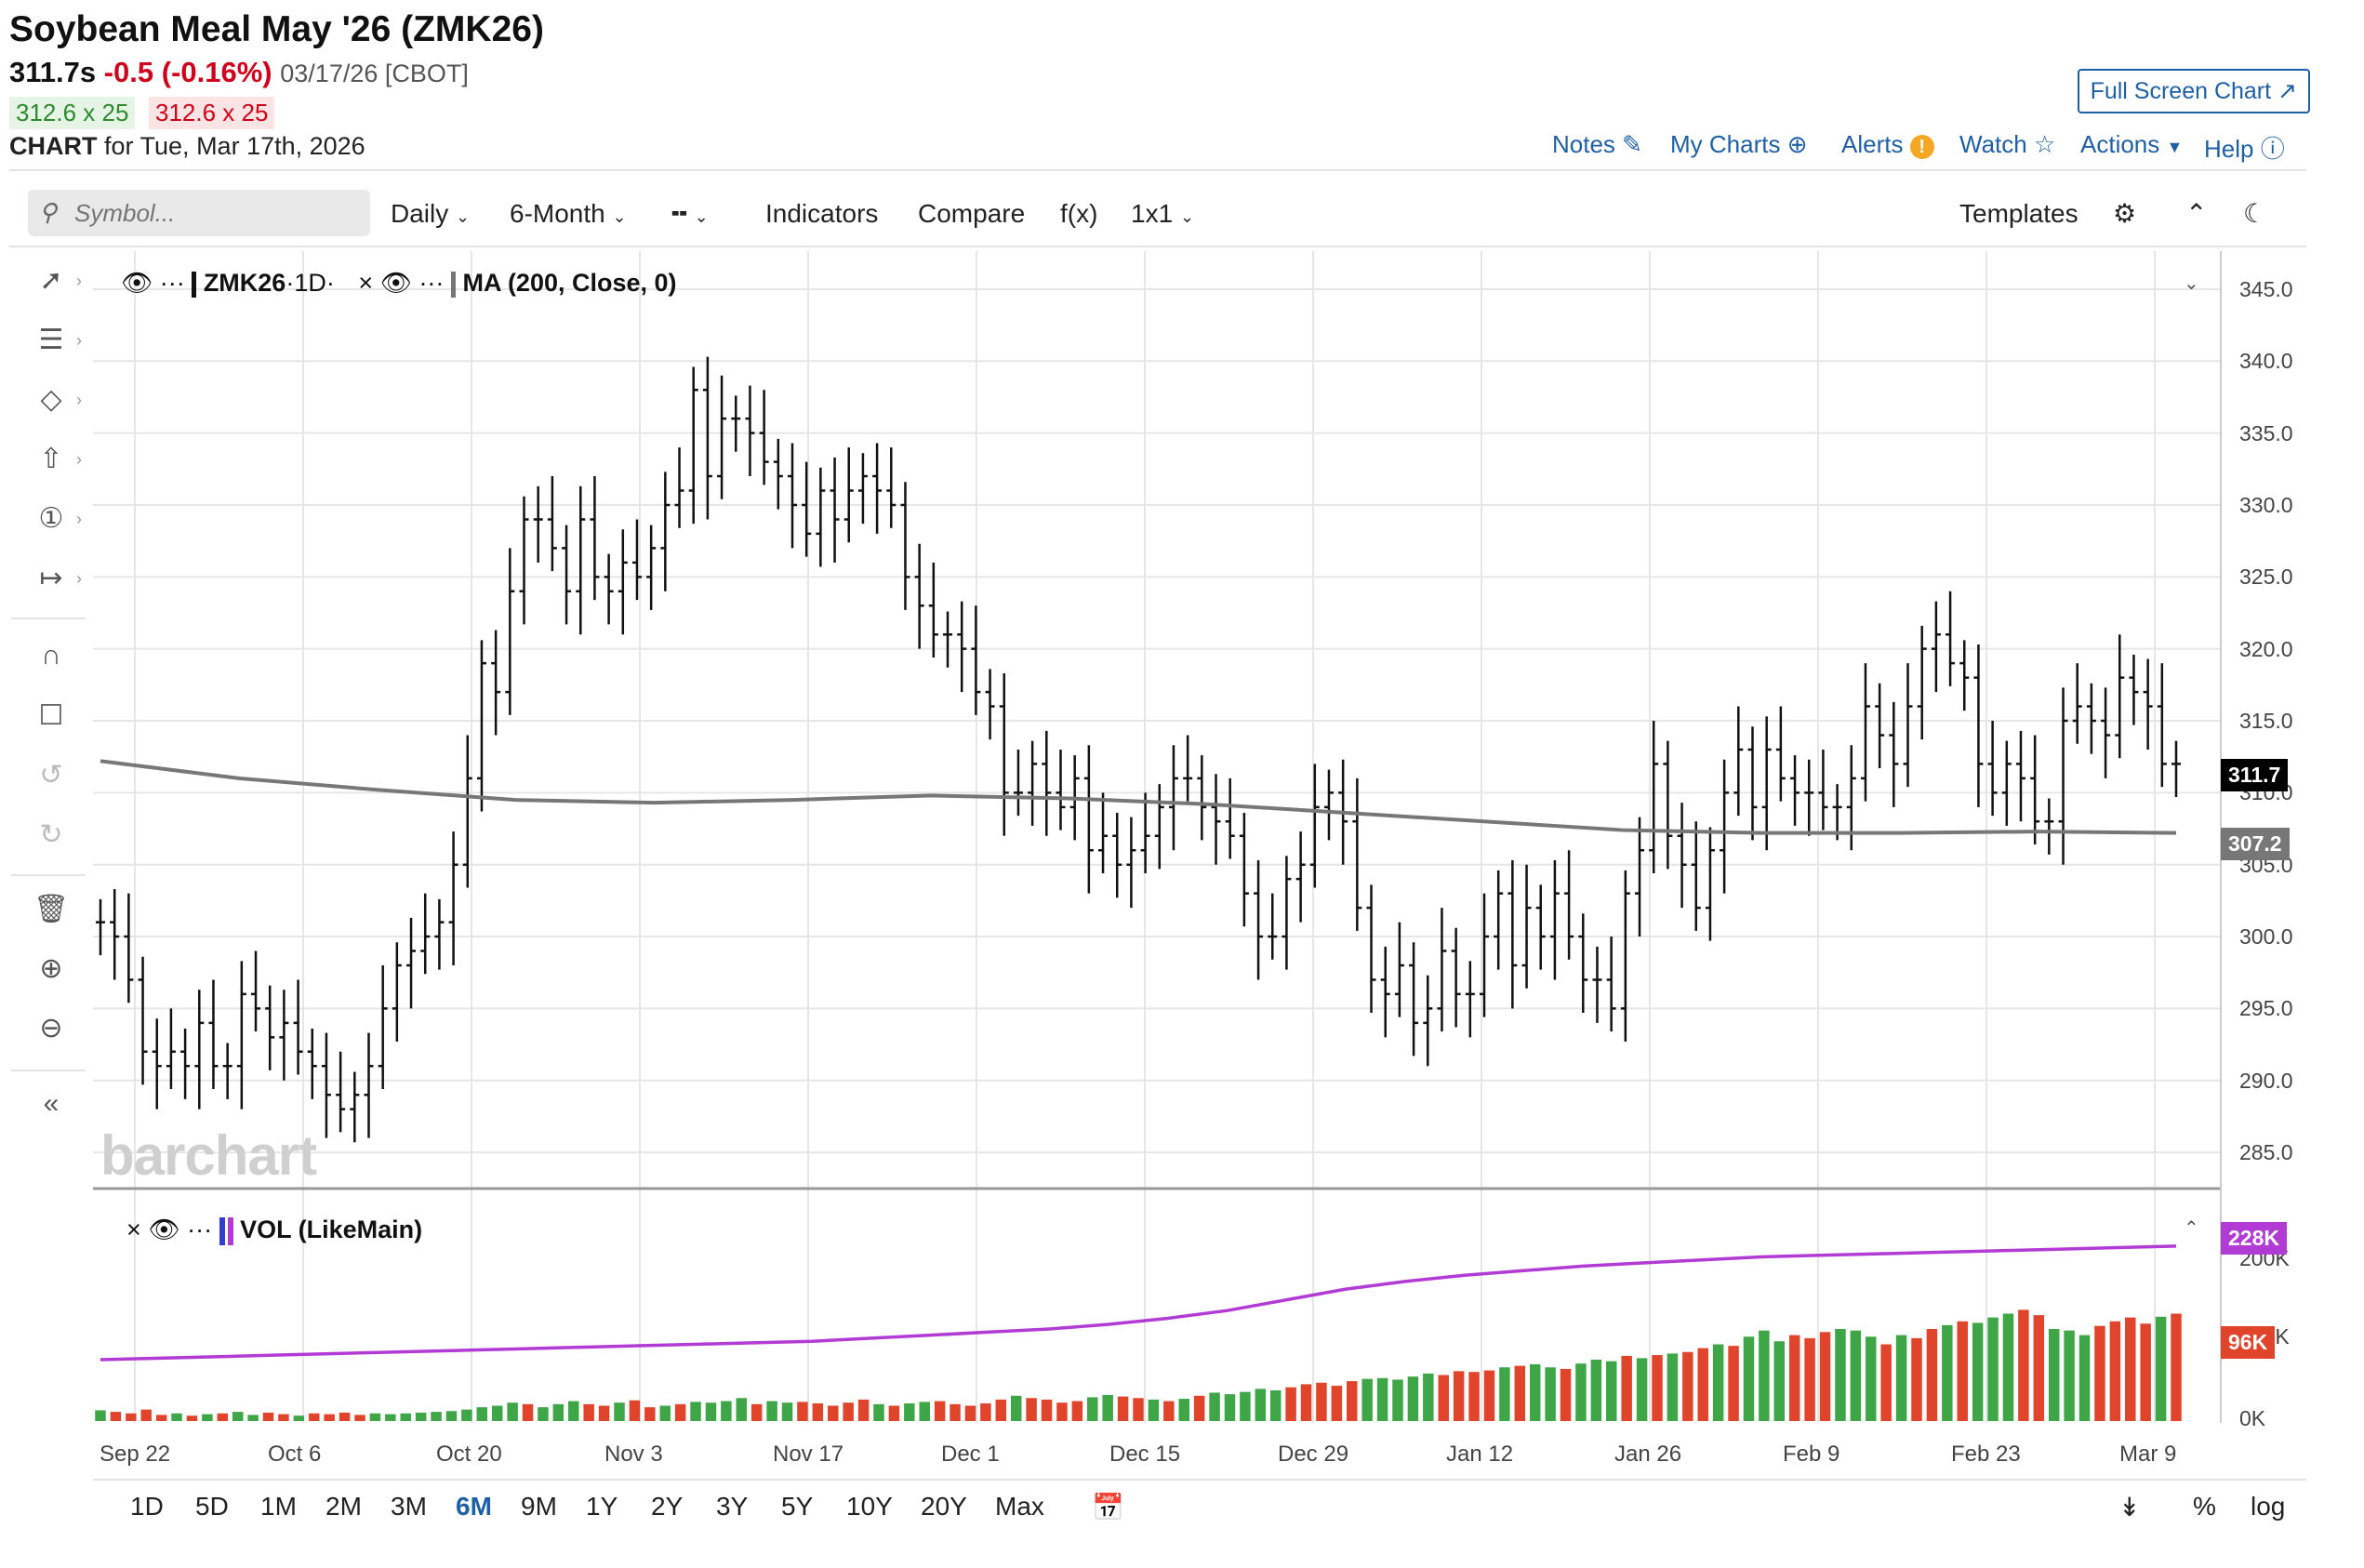 Image resolution: width=2364 pixels, height=1568 pixels. What do you see at coordinates (2125, 213) in the screenshot?
I see `settings-gear-icon: ⚙` at bounding box center [2125, 213].